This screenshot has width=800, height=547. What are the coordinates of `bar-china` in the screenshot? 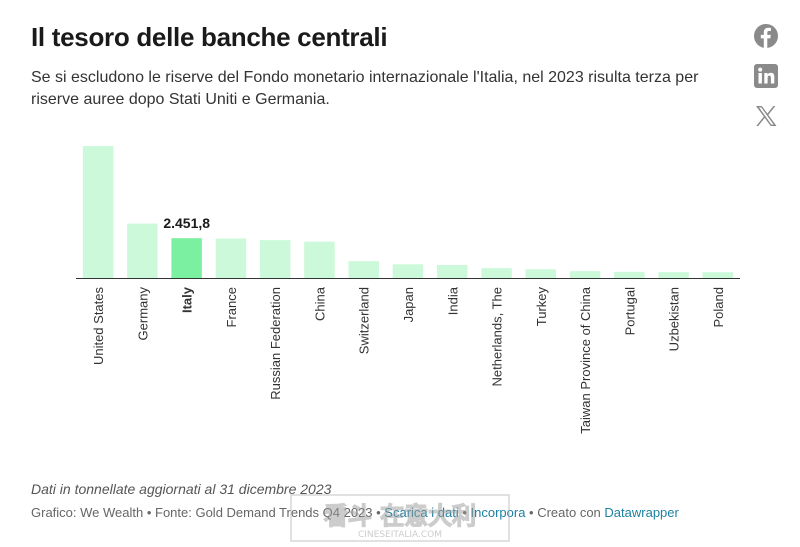 It's located at (319, 259).